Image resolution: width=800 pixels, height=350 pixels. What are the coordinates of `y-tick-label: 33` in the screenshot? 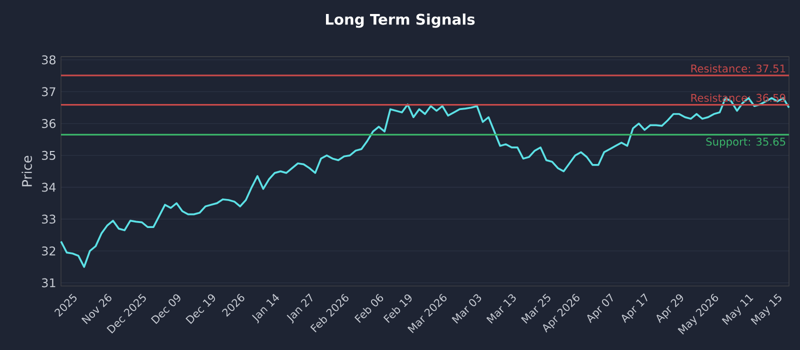 It's located at (49, 219).